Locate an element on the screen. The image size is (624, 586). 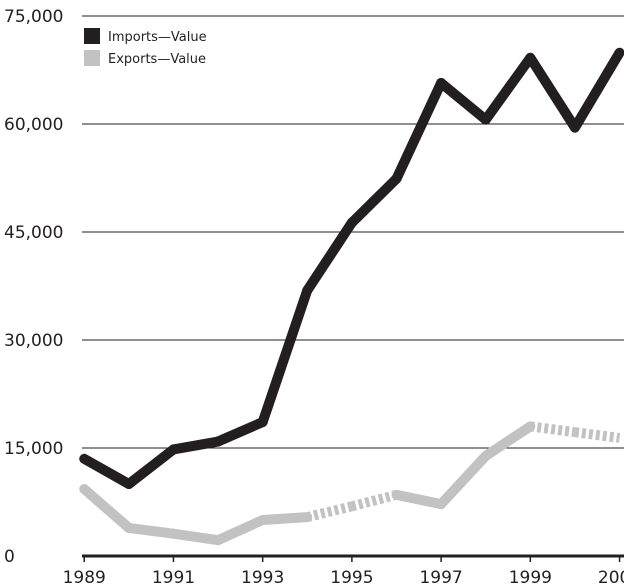
x-tick-label: 1989 is located at coordinates (84, 577).